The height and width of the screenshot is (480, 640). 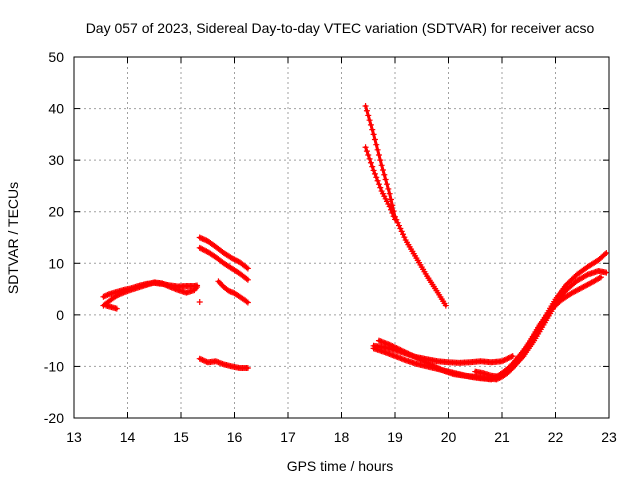 I want to click on y-tick-label: 40, so click(x=56, y=109).